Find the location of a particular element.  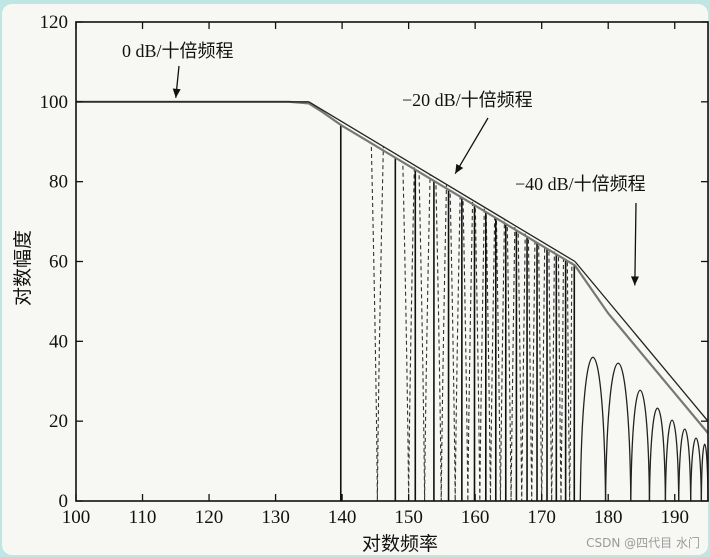

y-axis-title: 对数幅度 is located at coordinates (23, 268).